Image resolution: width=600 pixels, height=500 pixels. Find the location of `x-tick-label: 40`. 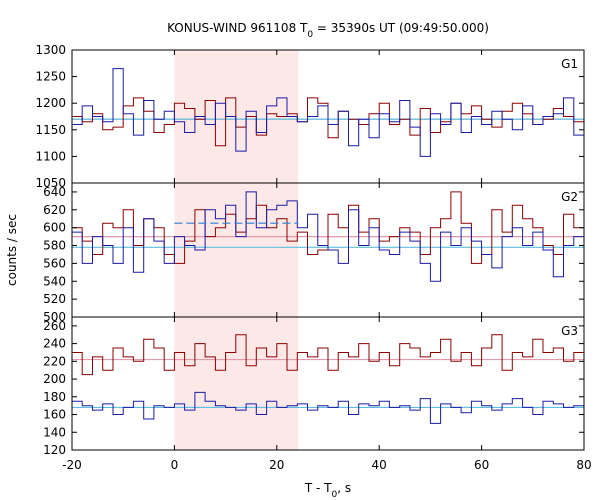

x-tick-label: 40 is located at coordinates (379, 465).